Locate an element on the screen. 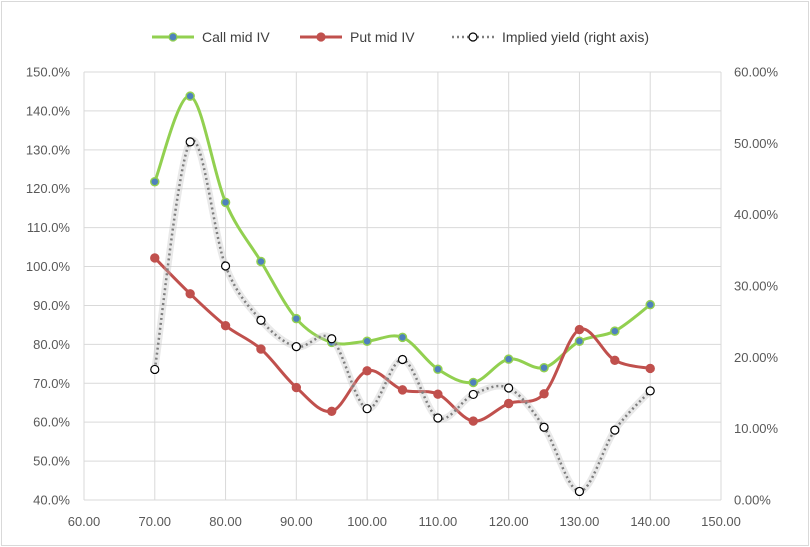 Image resolution: width=810 pixels, height=547 pixels. y2-tick-label: 10.00% is located at coordinates (756, 428).